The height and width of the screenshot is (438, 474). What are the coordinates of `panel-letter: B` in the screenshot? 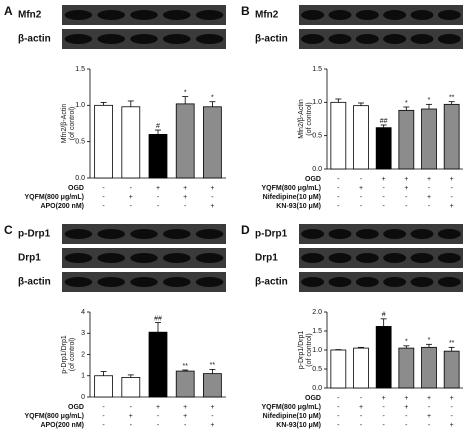 It's located at (245, 11).